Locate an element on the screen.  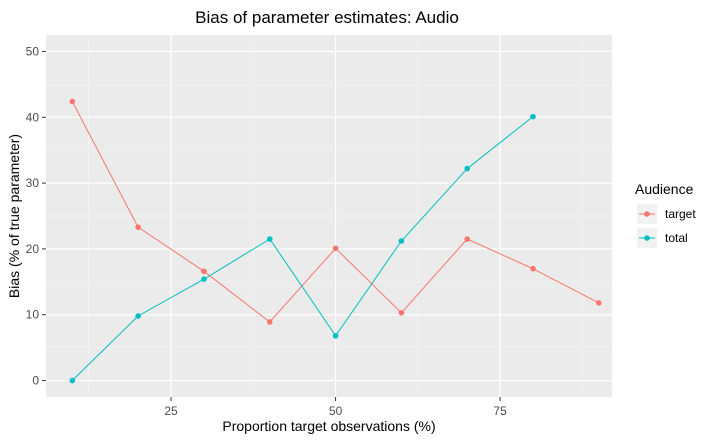
legend-label-total: total is located at coordinates (676, 238).